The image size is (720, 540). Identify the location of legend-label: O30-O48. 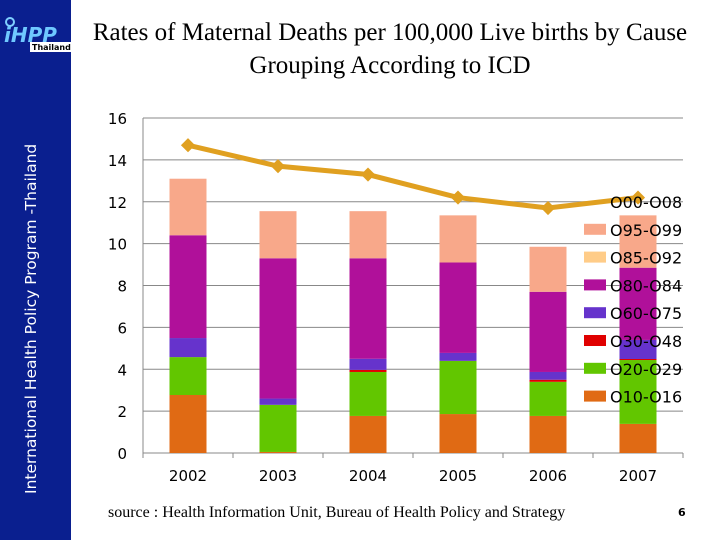
(646, 341).